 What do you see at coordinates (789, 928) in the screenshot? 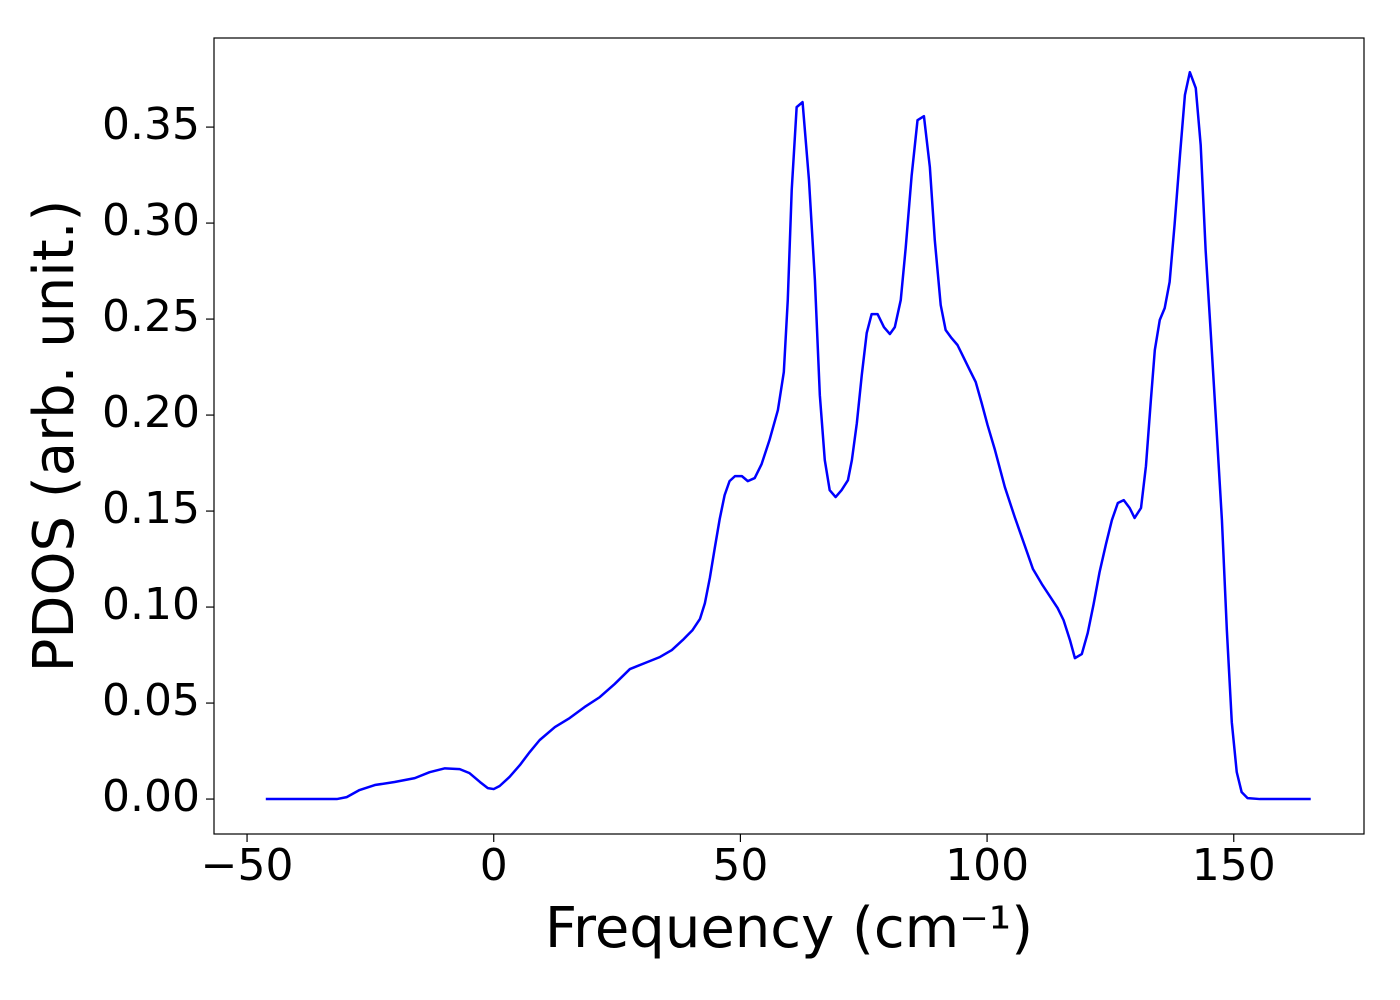
I see `x-axis-label: Frequency (cm⁻¹)` at bounding box center [789, 928].